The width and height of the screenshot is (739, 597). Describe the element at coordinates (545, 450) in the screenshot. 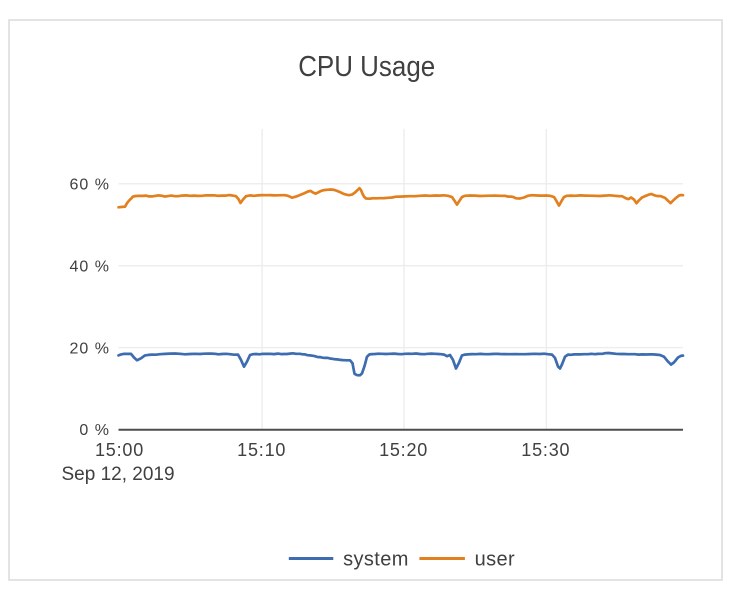

I see `svg-text: 15:30` at that location.